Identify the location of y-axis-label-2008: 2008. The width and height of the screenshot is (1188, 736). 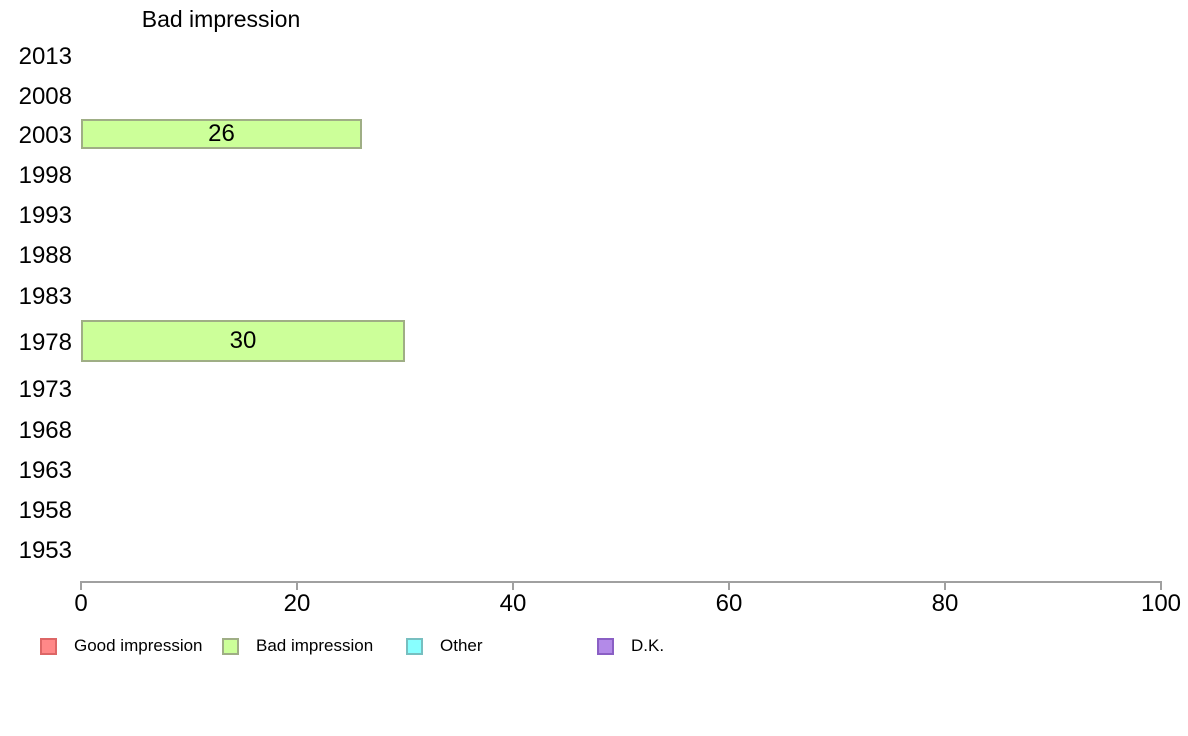
(45, 96).